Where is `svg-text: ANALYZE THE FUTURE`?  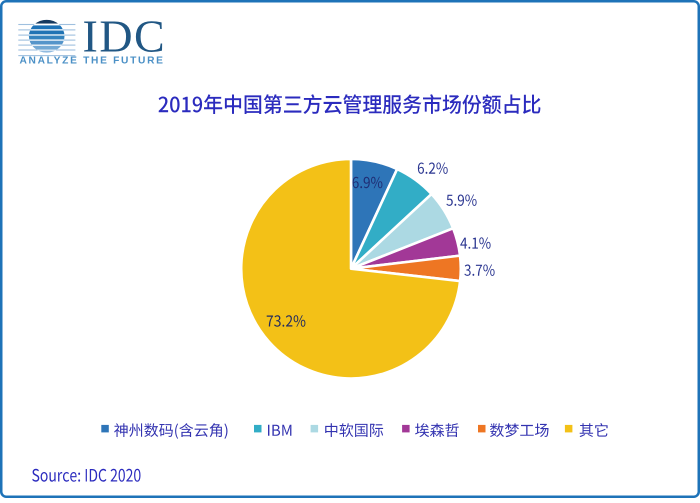 svg-text: ANALYZE THE FUTURE is located at coordinates (92, 61).